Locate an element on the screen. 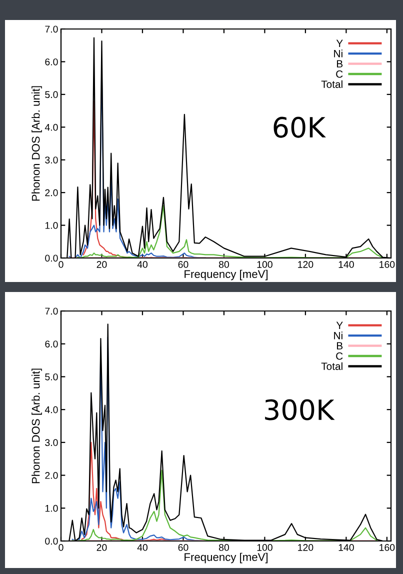 Image resolution: width=403 pixels, height=574 pixels. annotation: 60K is located at coordinates (300, 127).